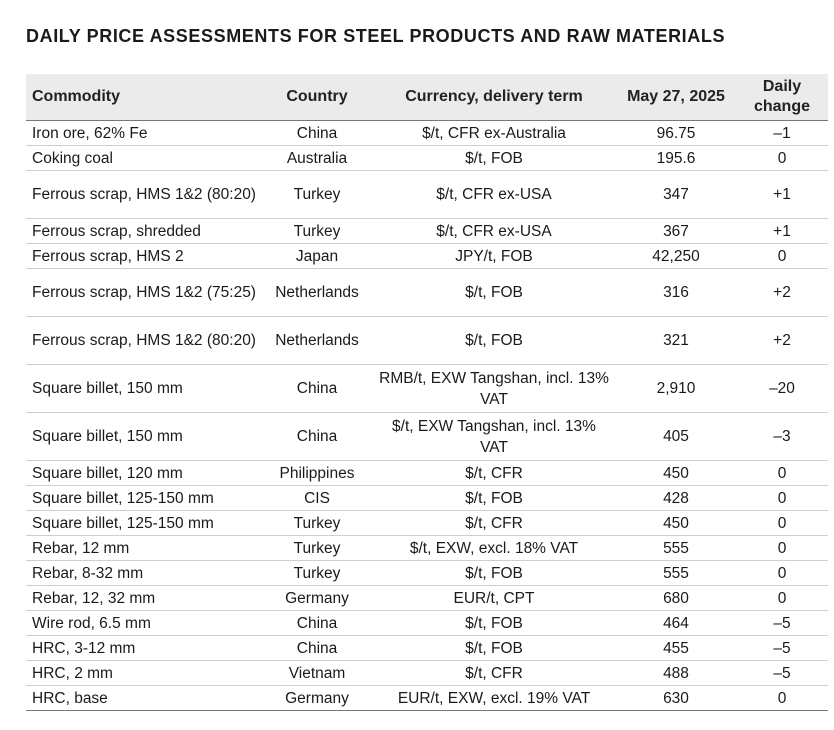 This screenshot has height=730, width=834. I want to click on cell-change: –20, so click(782, 388).